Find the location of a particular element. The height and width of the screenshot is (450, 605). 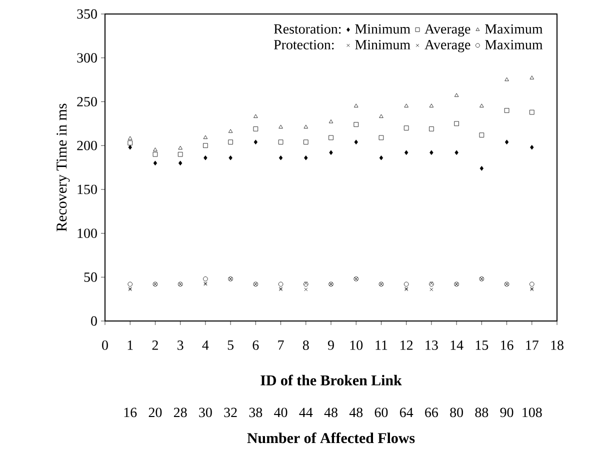

text: 64 is located at coordinates (407, 413).